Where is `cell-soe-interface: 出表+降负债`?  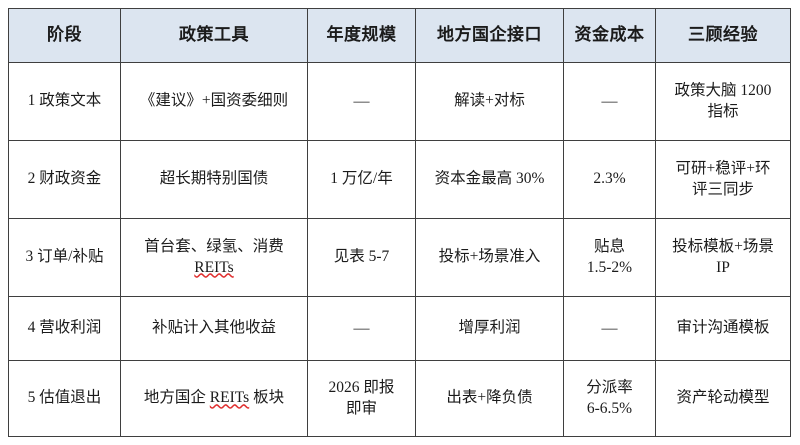 cell-soe-interface: 出表+降负债 is located at coordinates (489, 398).